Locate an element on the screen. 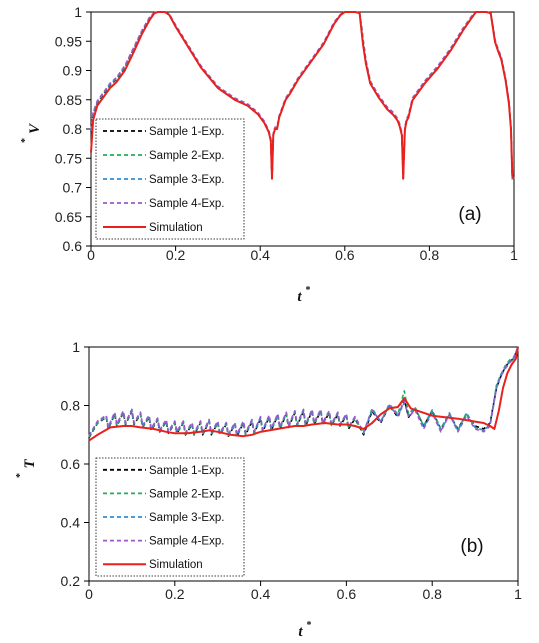  p2-legend-label-4: Sample 4-Exp. is located at coordinates (186, 542).